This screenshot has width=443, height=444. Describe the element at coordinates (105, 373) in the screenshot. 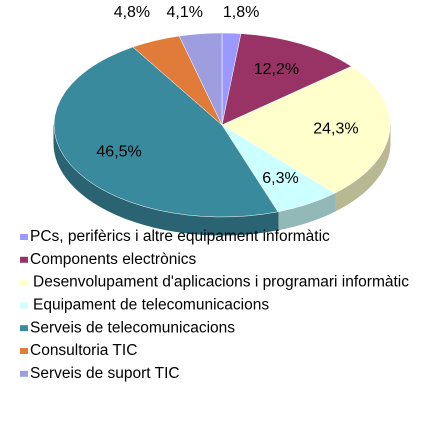

I see `legend-label: Serveis de suport TIC` at that location.